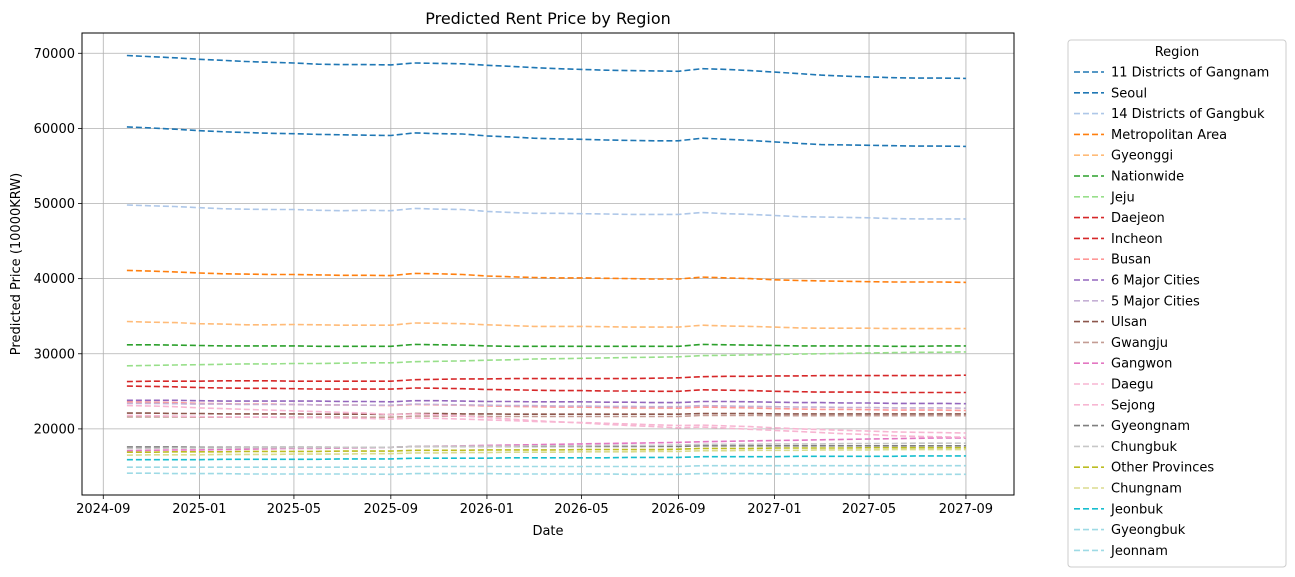 The width and height of the screenshot is (1295, 577). Describe the element at coordinates (546, 424) in the screenshot. I see `series-line-sejong` at that location.